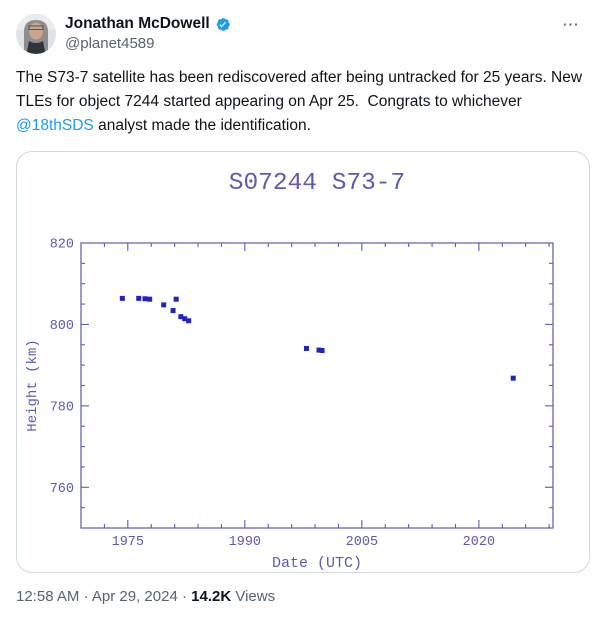 Image resolution: width=600 pixels, height=626 pixels. What do you see at coordinates (110, 43) in the screenshot?
I see `author-handle: @planet4589` at bounding box center [110, 43].